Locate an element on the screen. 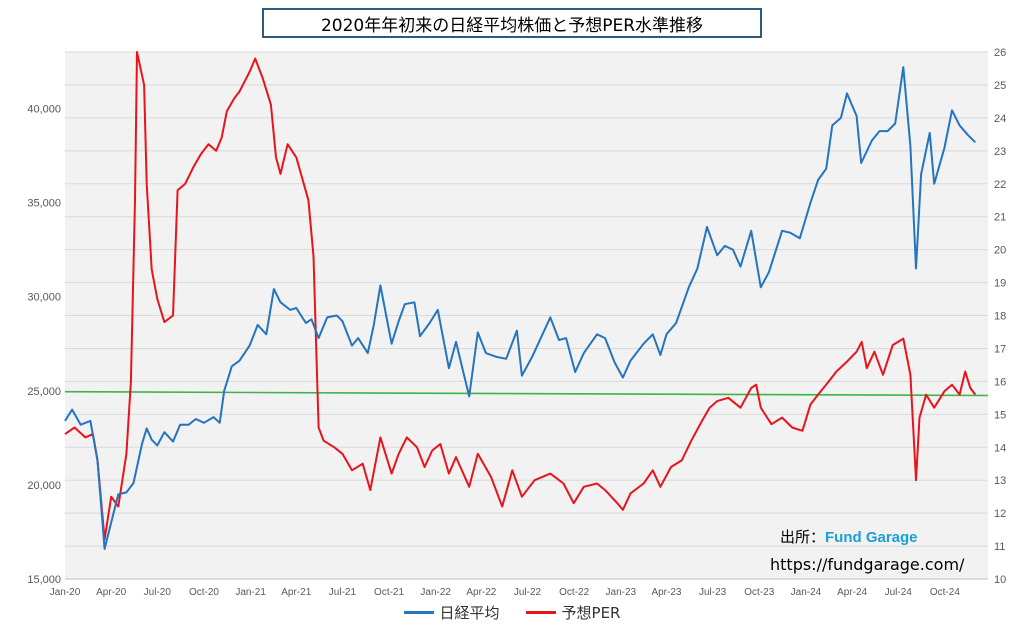 Image resolution: width=1024 pixels, height=632 pixels. x-tick-label: Jul-23 is located at coordinates (713, 592).